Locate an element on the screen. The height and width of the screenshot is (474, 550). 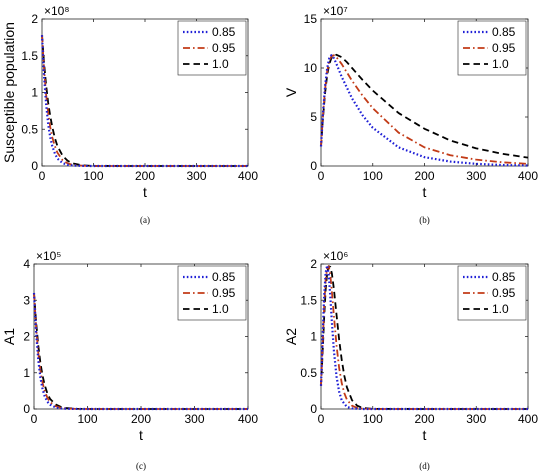
y-exponent-label: ×10⁵ is located at coordinates (48, 256).